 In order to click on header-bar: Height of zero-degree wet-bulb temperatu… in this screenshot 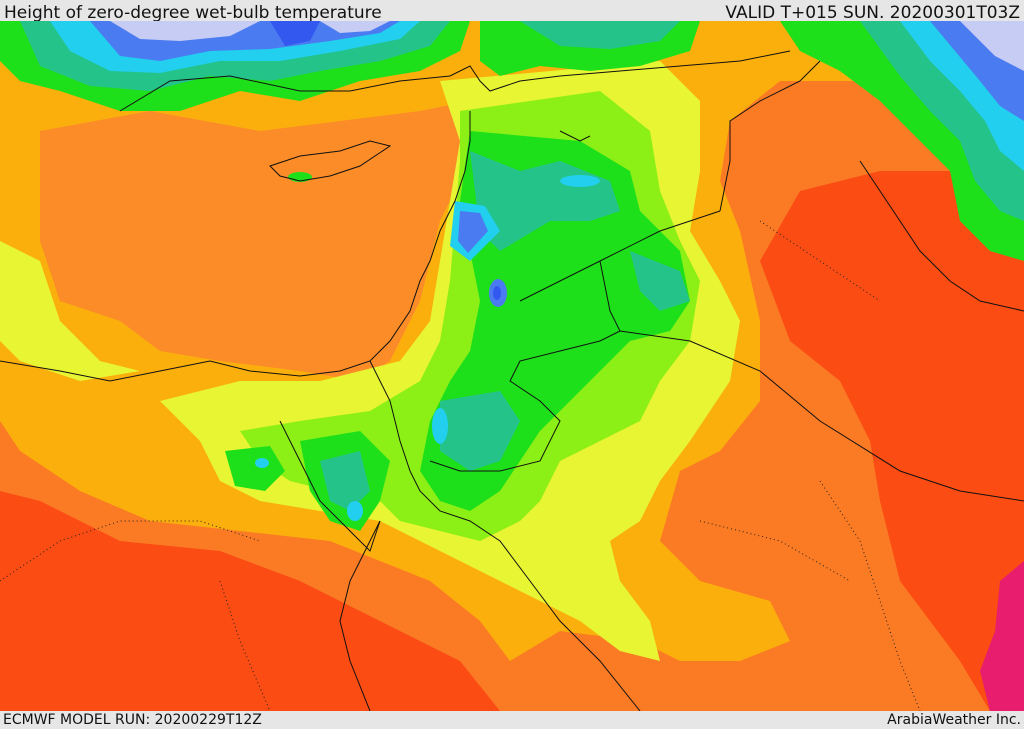, I will do `click(512, 11)`.